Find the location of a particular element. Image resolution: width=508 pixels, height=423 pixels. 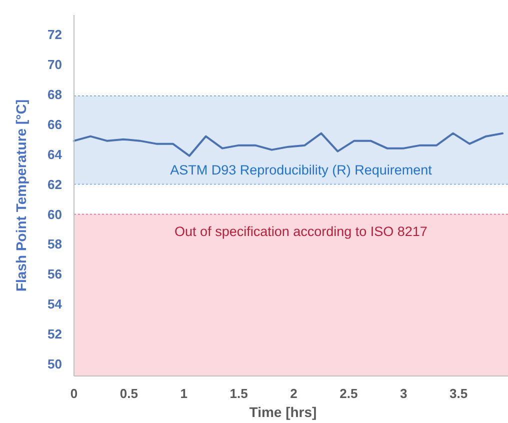

y-tick-label: 58 is located at coordinates (55, 244).